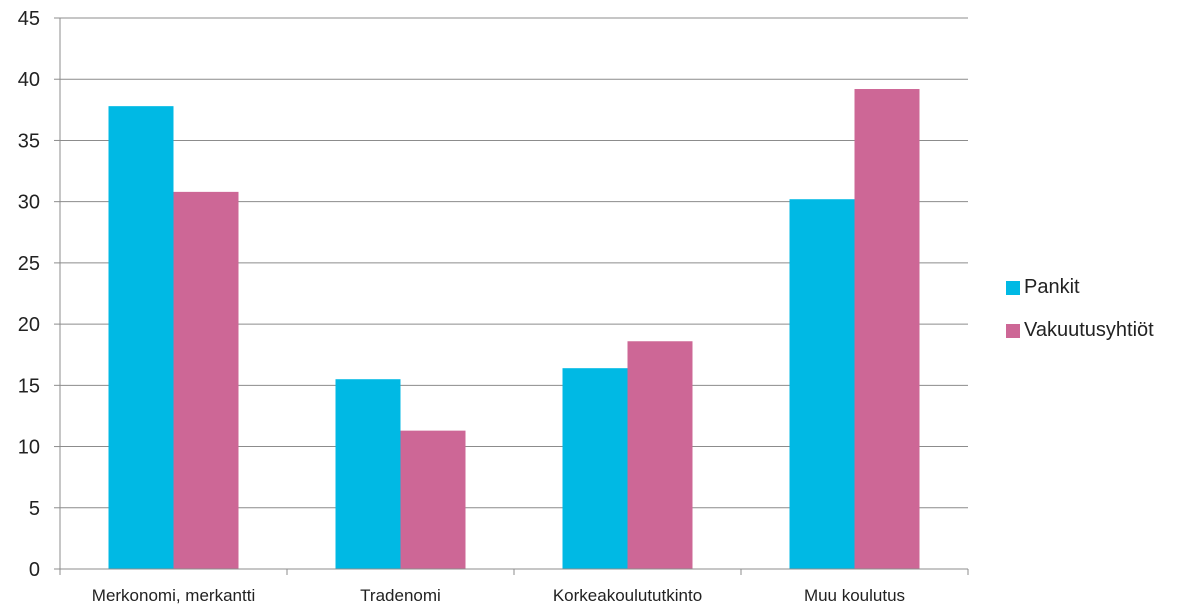  What do you see at coordinates (29, 264) in the screenshot?
I see `y-tick-label-25: 25` at bounding box center [29, 264].